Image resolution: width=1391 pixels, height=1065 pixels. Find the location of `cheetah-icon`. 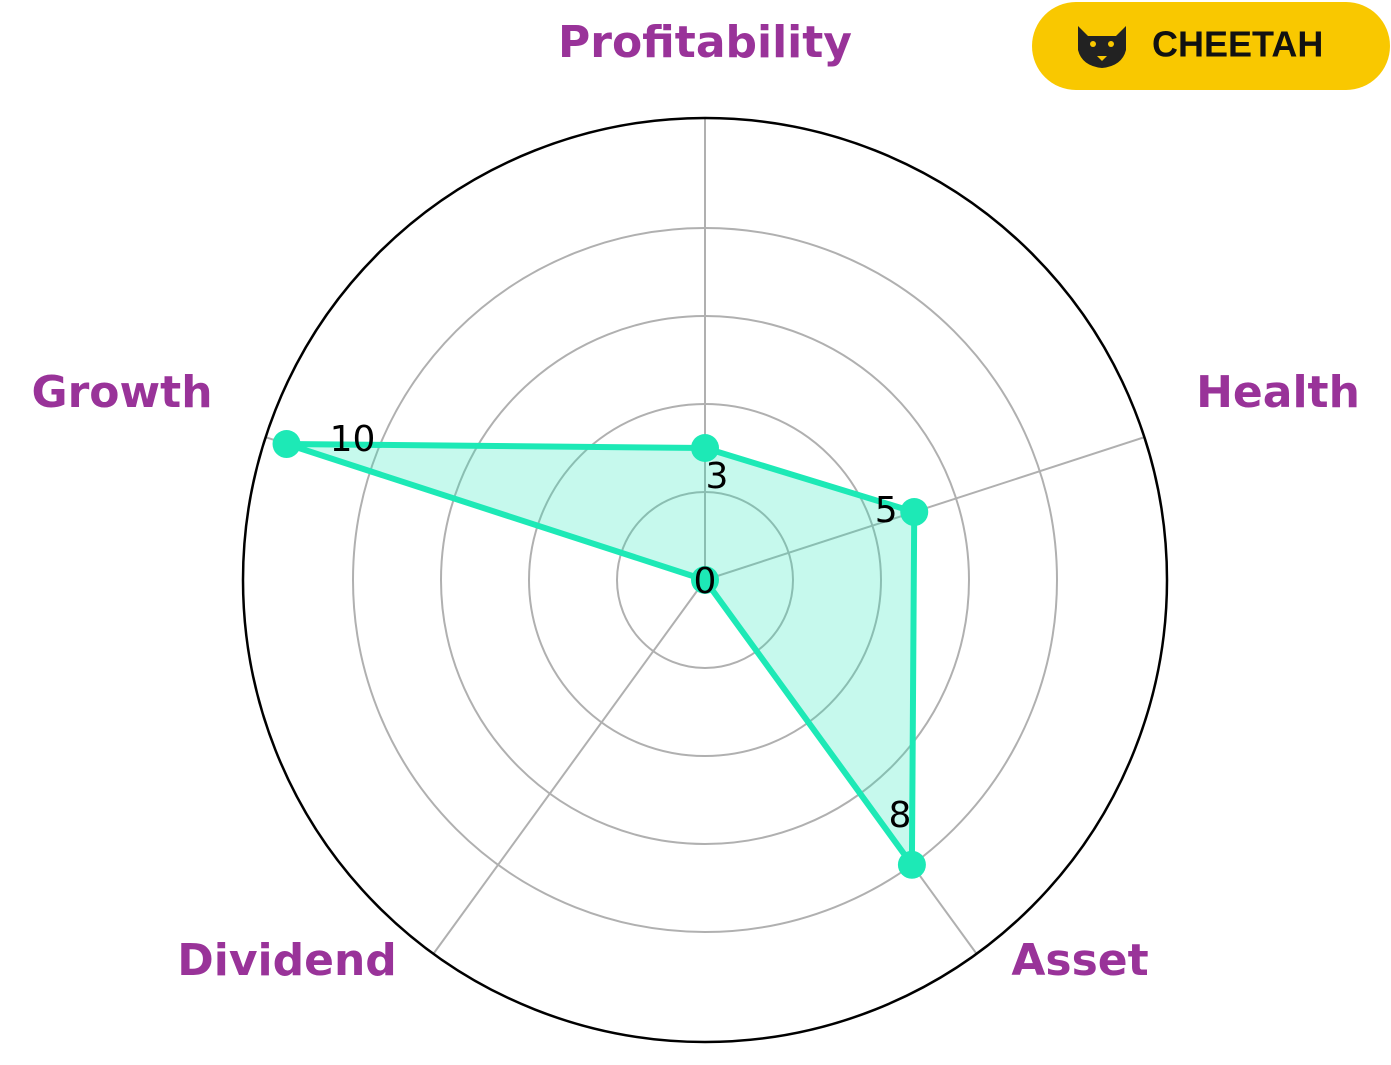

cheetah-icon is located at coordinates (1102, 47).